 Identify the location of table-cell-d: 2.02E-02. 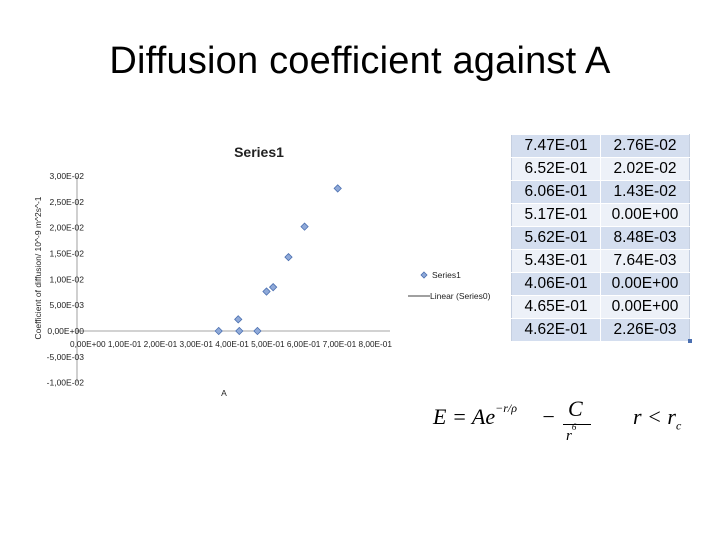
(645, 169).